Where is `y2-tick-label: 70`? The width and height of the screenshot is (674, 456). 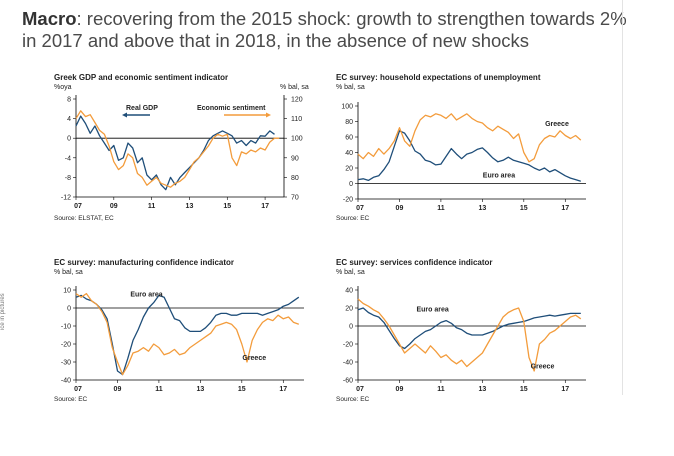 y2-tick-label: 70 is located at coordinates (295, 198).